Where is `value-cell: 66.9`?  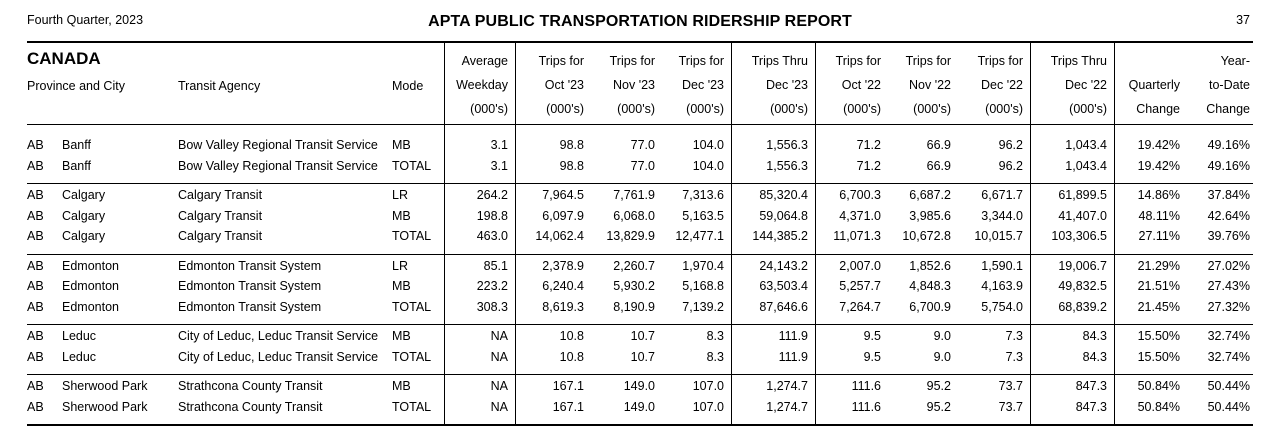 value-cell: 66.9 is located at coordinates (938, 165).